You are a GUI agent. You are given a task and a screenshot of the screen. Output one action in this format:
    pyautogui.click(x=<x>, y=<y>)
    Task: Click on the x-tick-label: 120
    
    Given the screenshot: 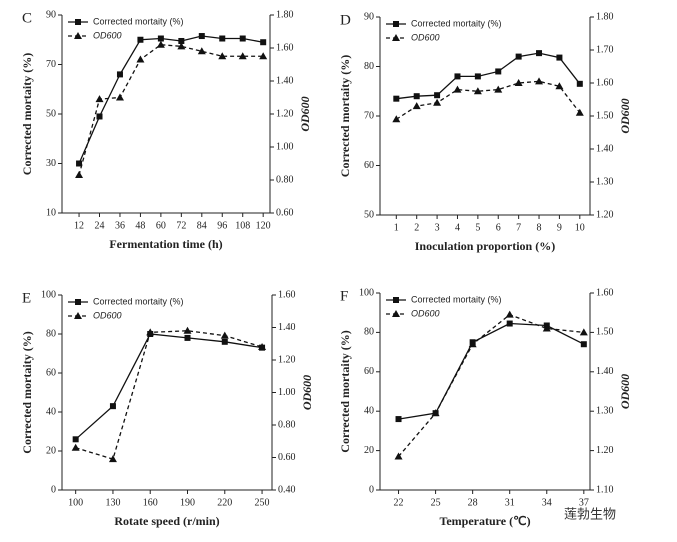 What is the action you would take?
    pyautogui.click(x=263, y=225)
    